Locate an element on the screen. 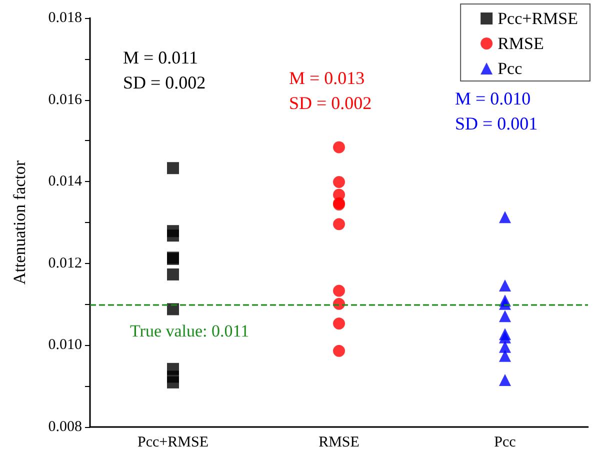 Image resolution: width=594 pixels, height=457 pixels. annotation: M = 0.013 SD = 0.002 is located at coordinates (330, 91).